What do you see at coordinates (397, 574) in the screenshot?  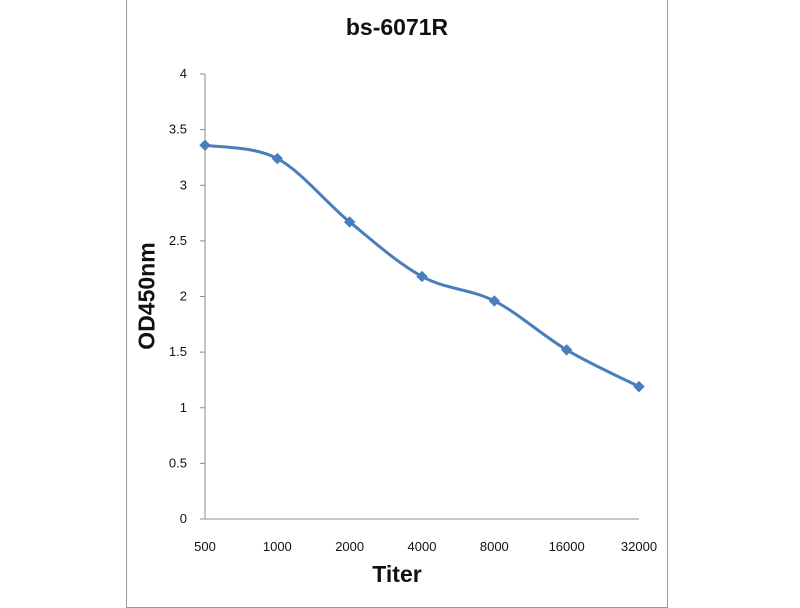 I see `x-axis-title: Titer` at bounding box center [397, 574].